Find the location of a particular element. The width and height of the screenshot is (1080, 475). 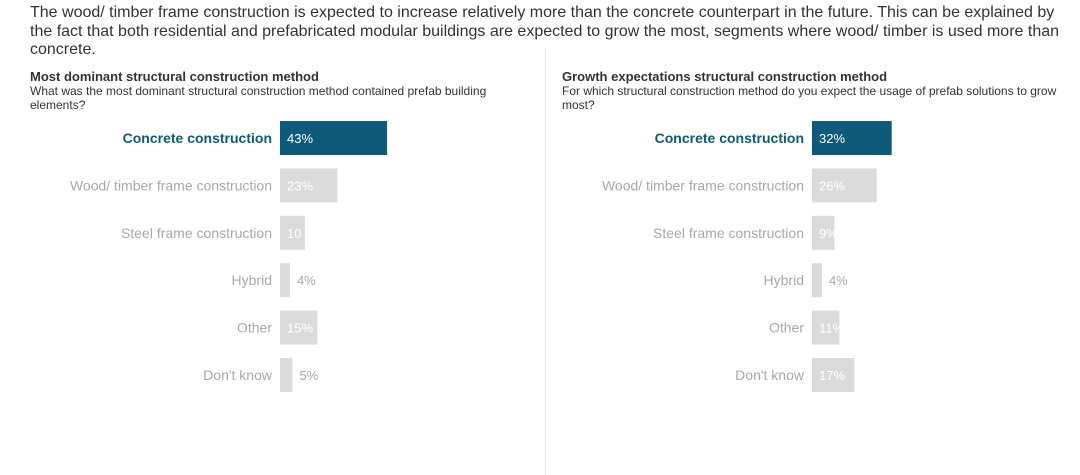

value-label-other: 15% is located at coordinates (300, 328).